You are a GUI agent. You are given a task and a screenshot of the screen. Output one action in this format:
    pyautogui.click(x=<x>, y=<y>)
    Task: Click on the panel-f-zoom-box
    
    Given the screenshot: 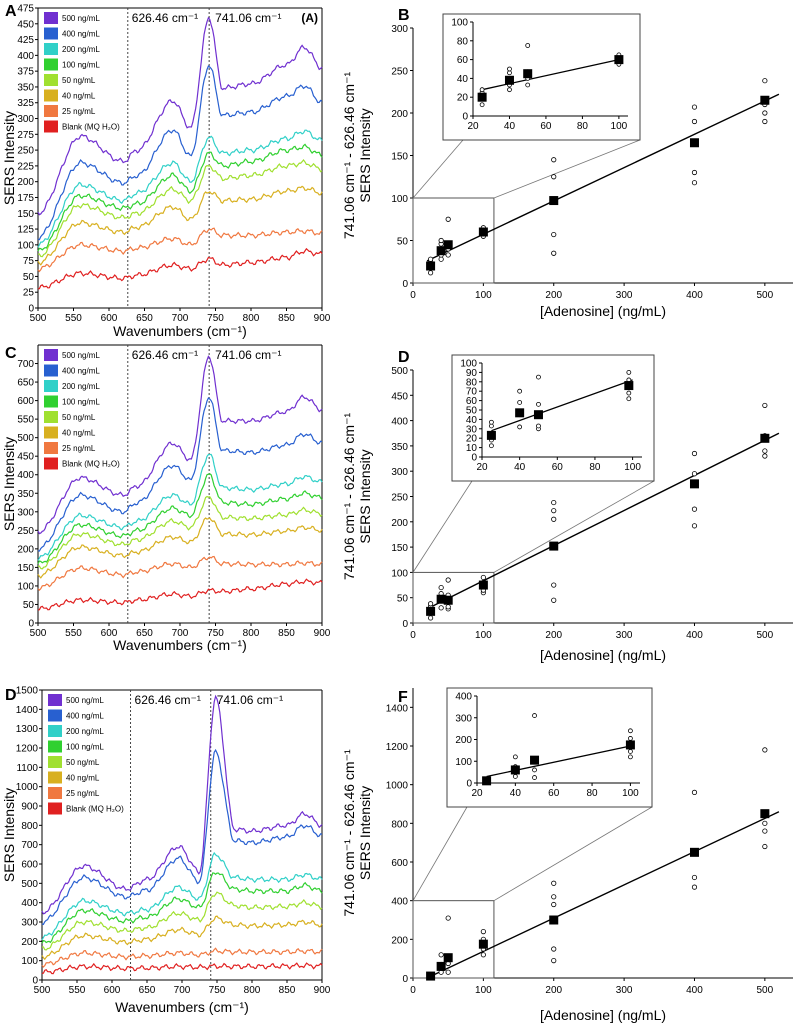 What is the action you would take?
    pyautogui.click(x=453, y=939)
    